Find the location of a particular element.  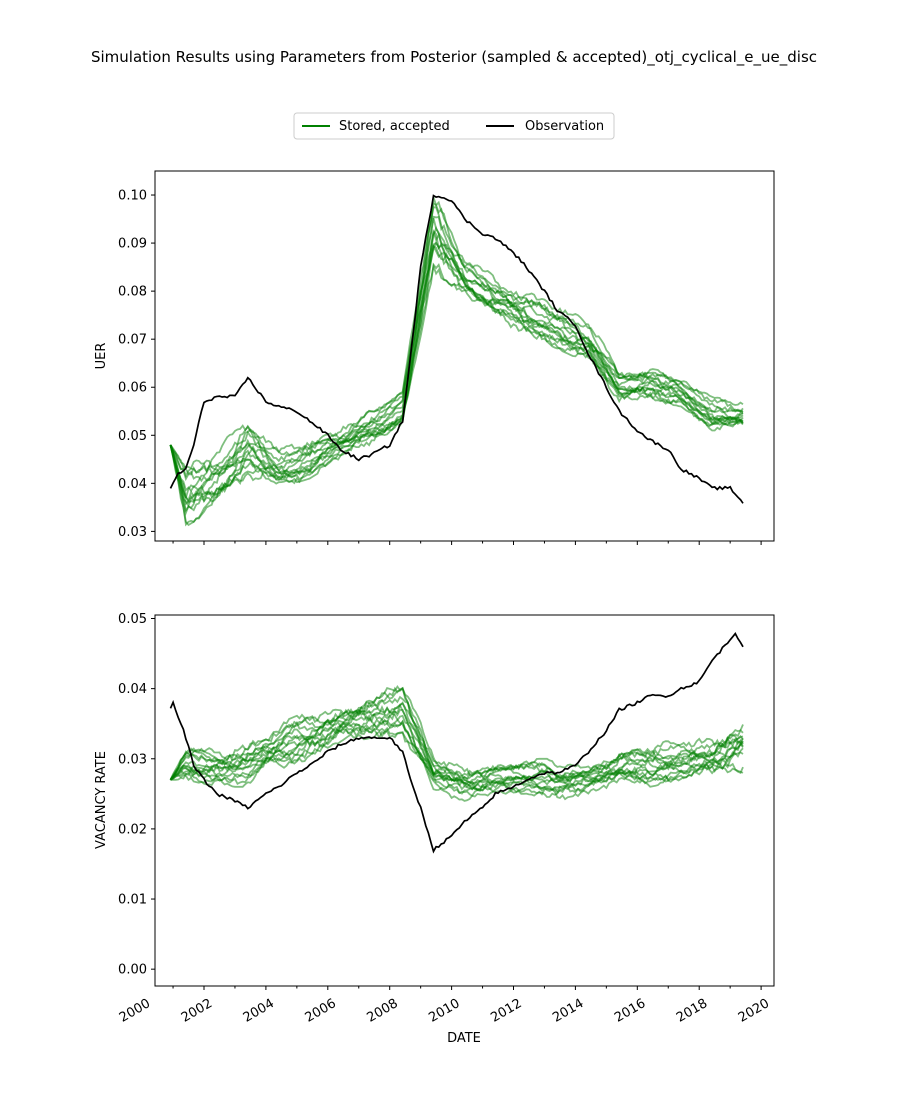

y-tick-label: 0.03 is located at coordinates (132, 532).